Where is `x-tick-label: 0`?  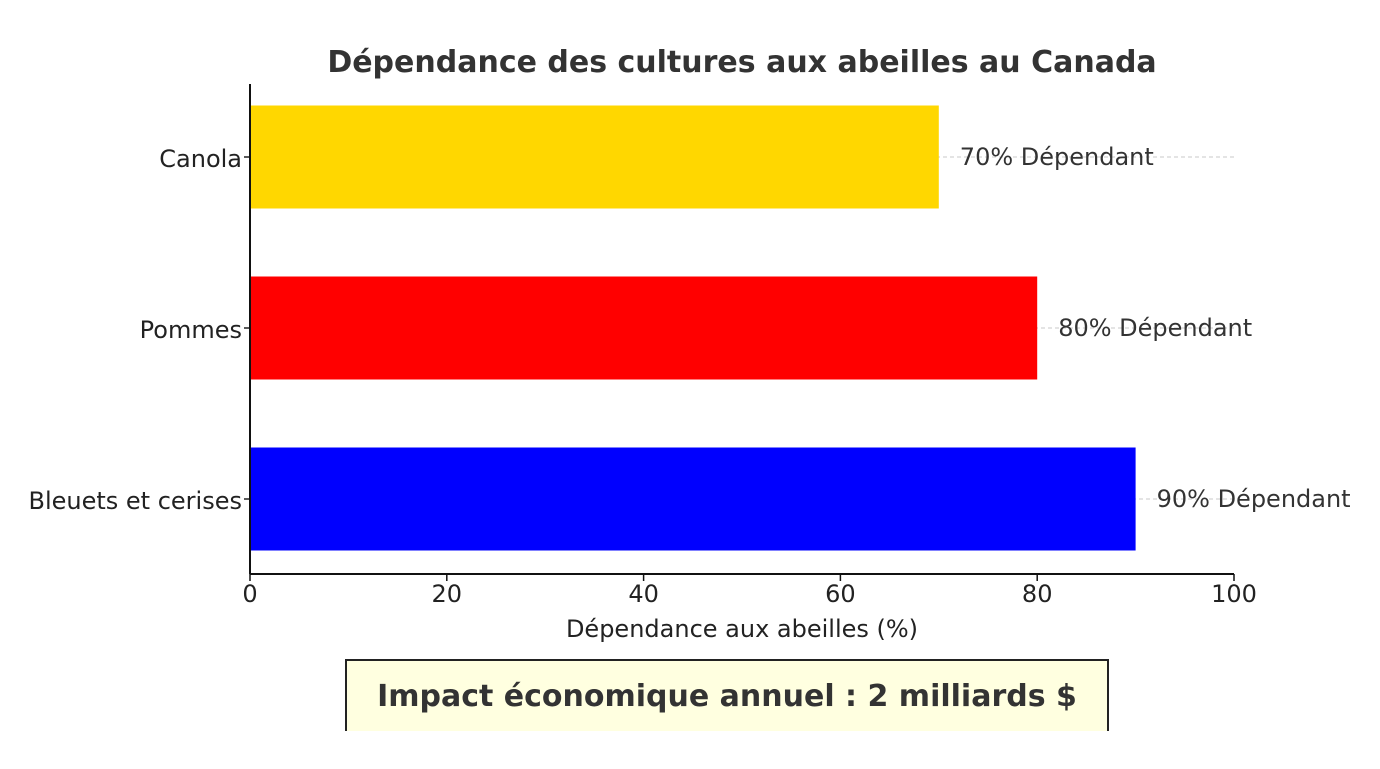
x-tick-label: 0 is located at coordinates (249, 594).